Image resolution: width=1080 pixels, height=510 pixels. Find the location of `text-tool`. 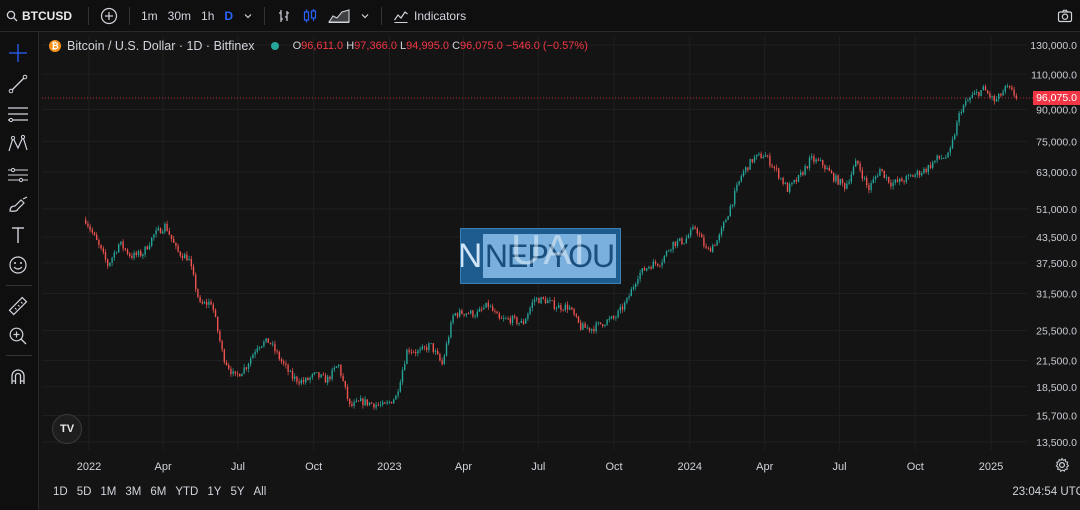

text-tool is located at coordinates (18, 235).